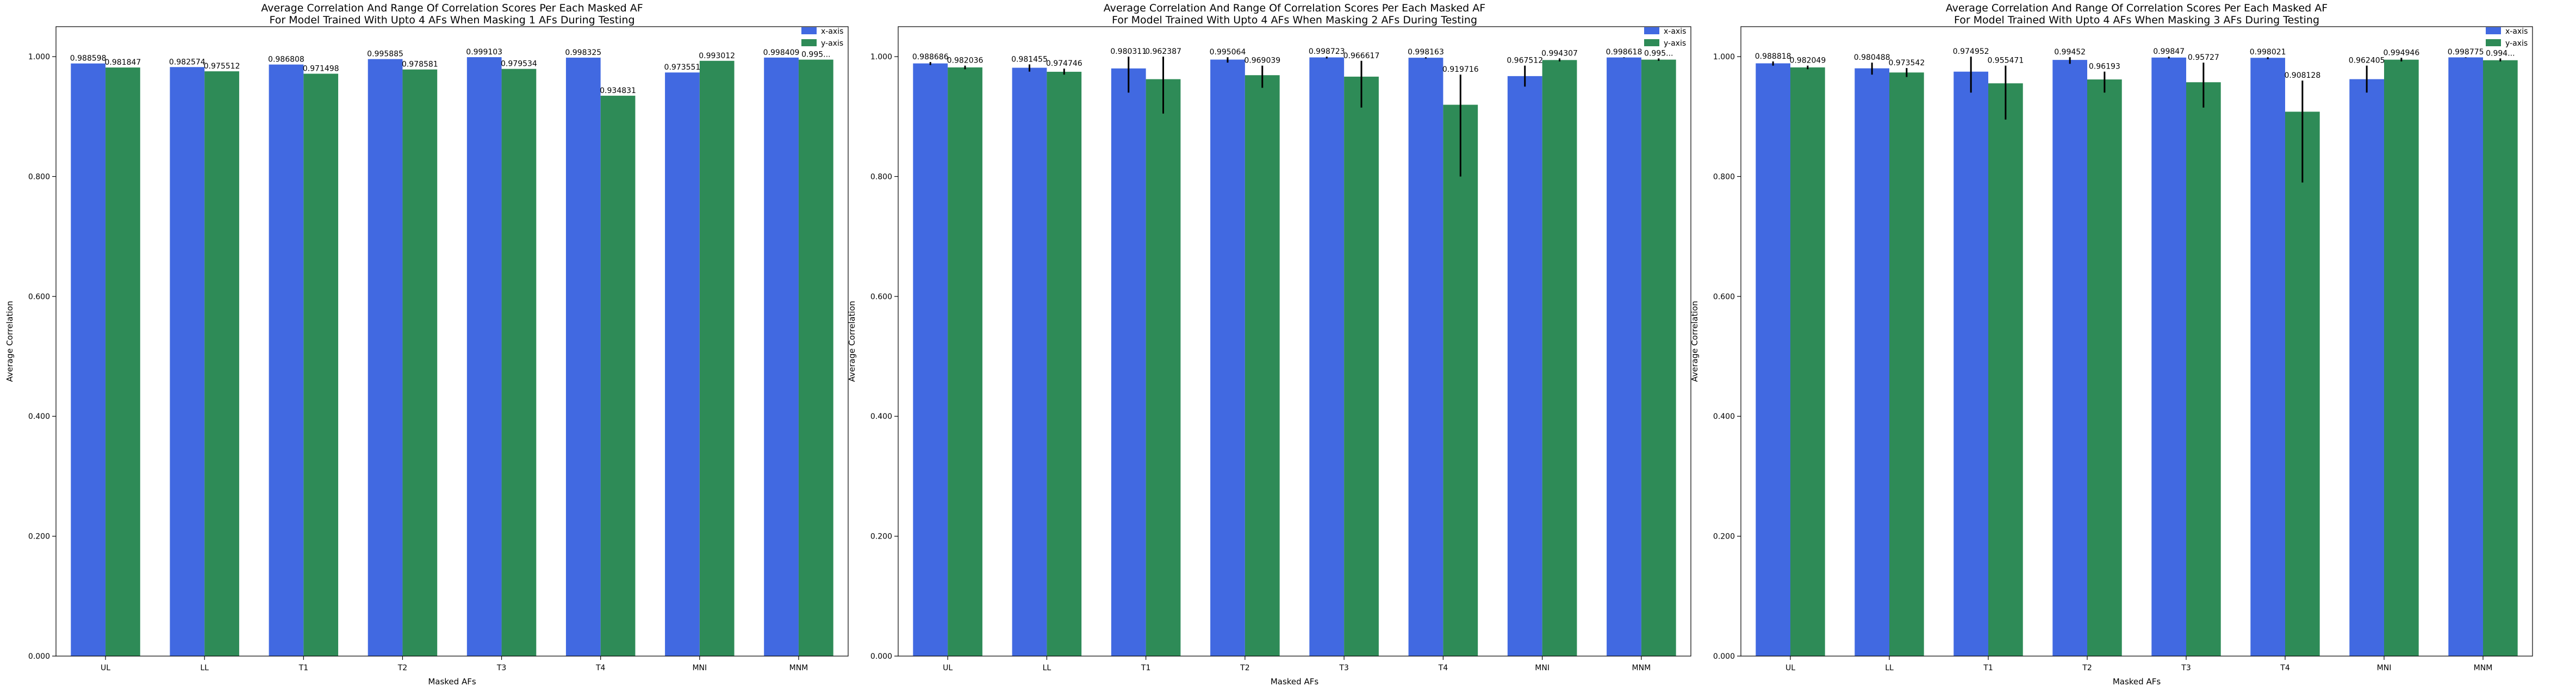  What do you see at coordinates (1361, 56) in the screenshot?
I see `data-label-y-axis-T3: 0.966617` at bounding box center [1361, 56].